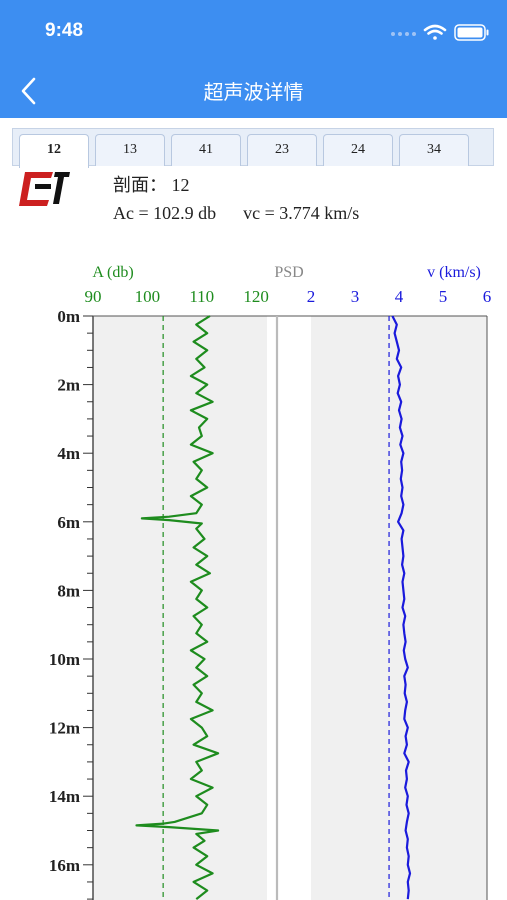  Describe the element at coordinates (355, 296) in the screenshot. I see `velocity-tick-label: 3` at that location.